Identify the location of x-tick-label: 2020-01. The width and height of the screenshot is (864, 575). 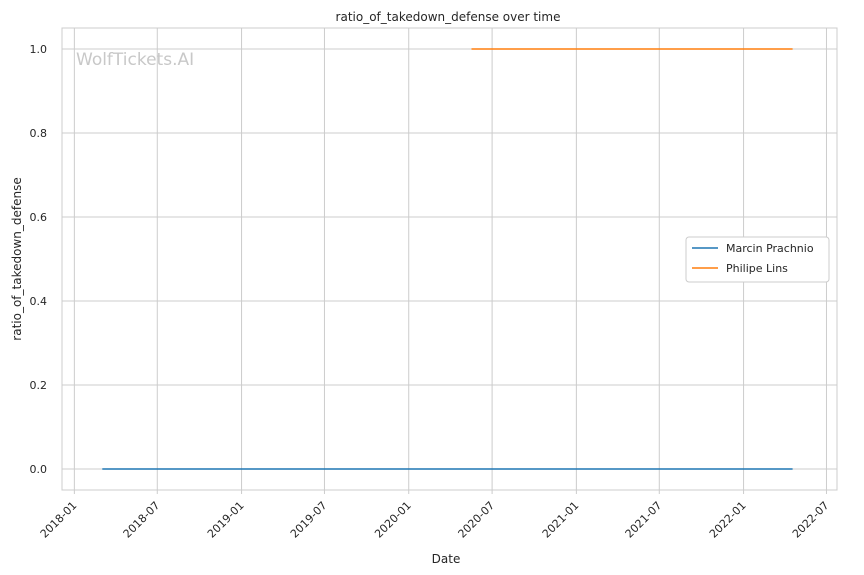
(393, 520).